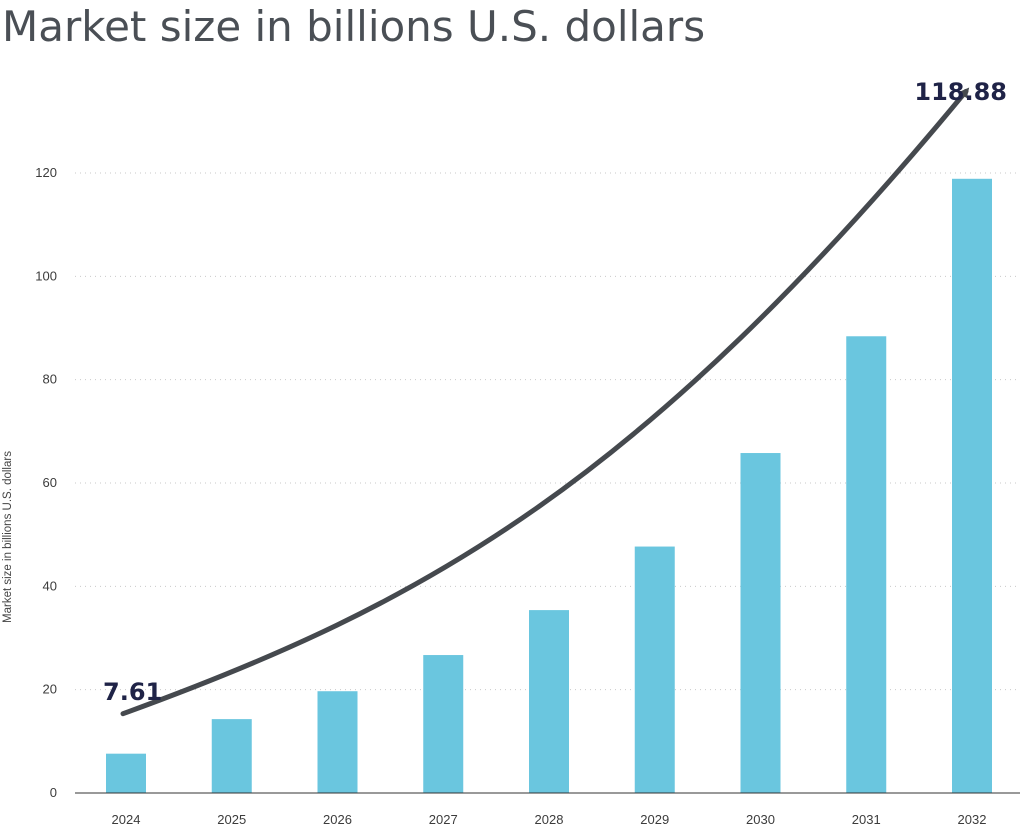  I want to click on y-tick-label: 120, so click(46, 172).